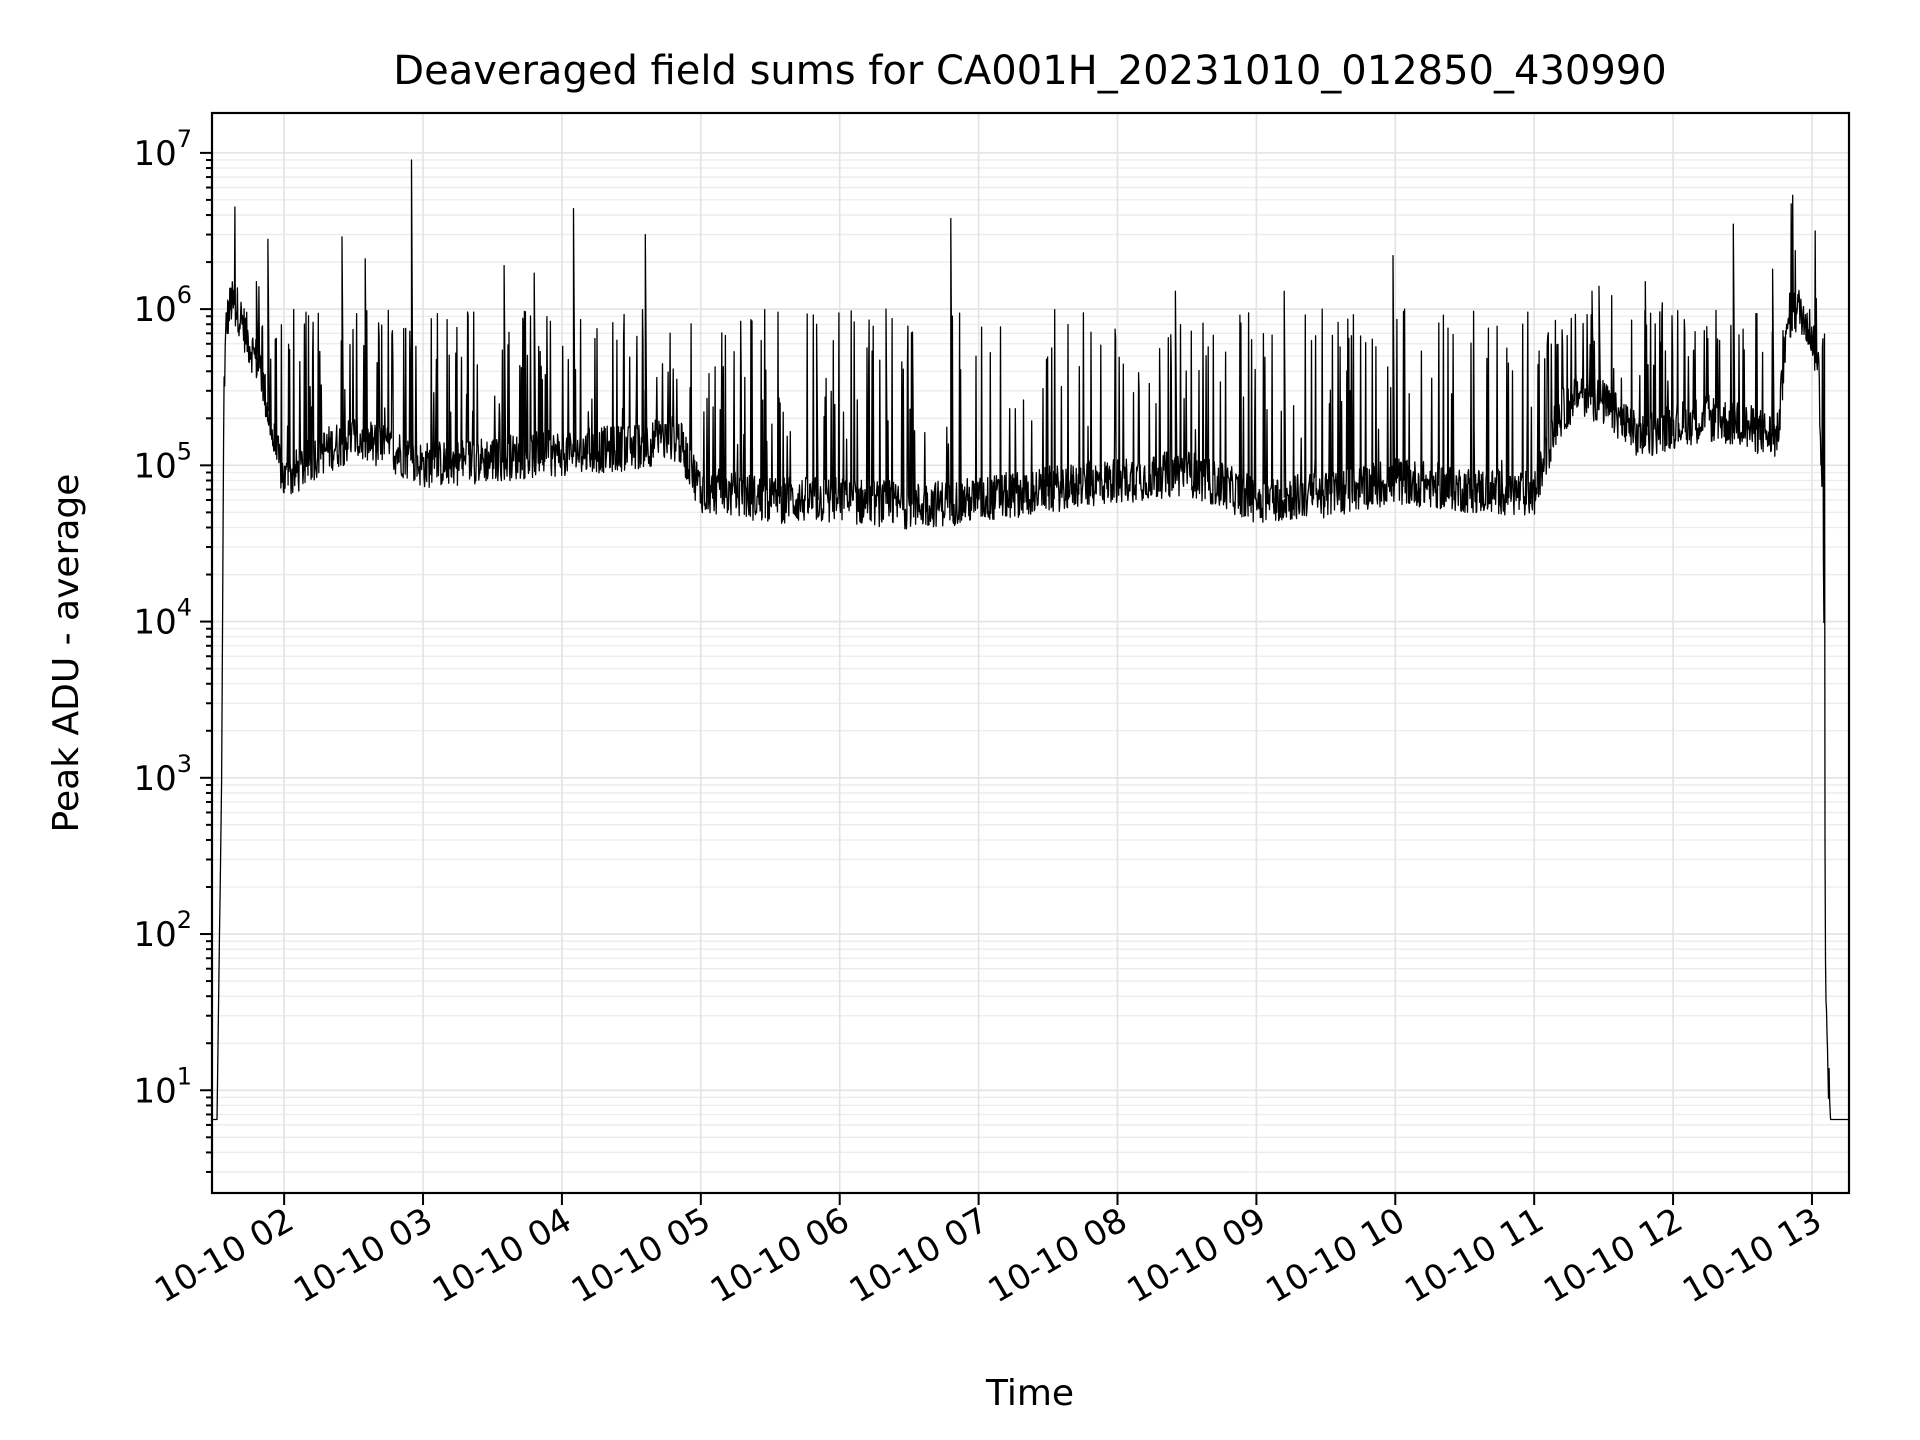 Image resolution: width=1920 pixels, height=1440 pixels. What do you see at coordinates (641, 1255) in the screenshot?
I see `x-tick-label: 10-10 05` at bounding box center [641, 1255].